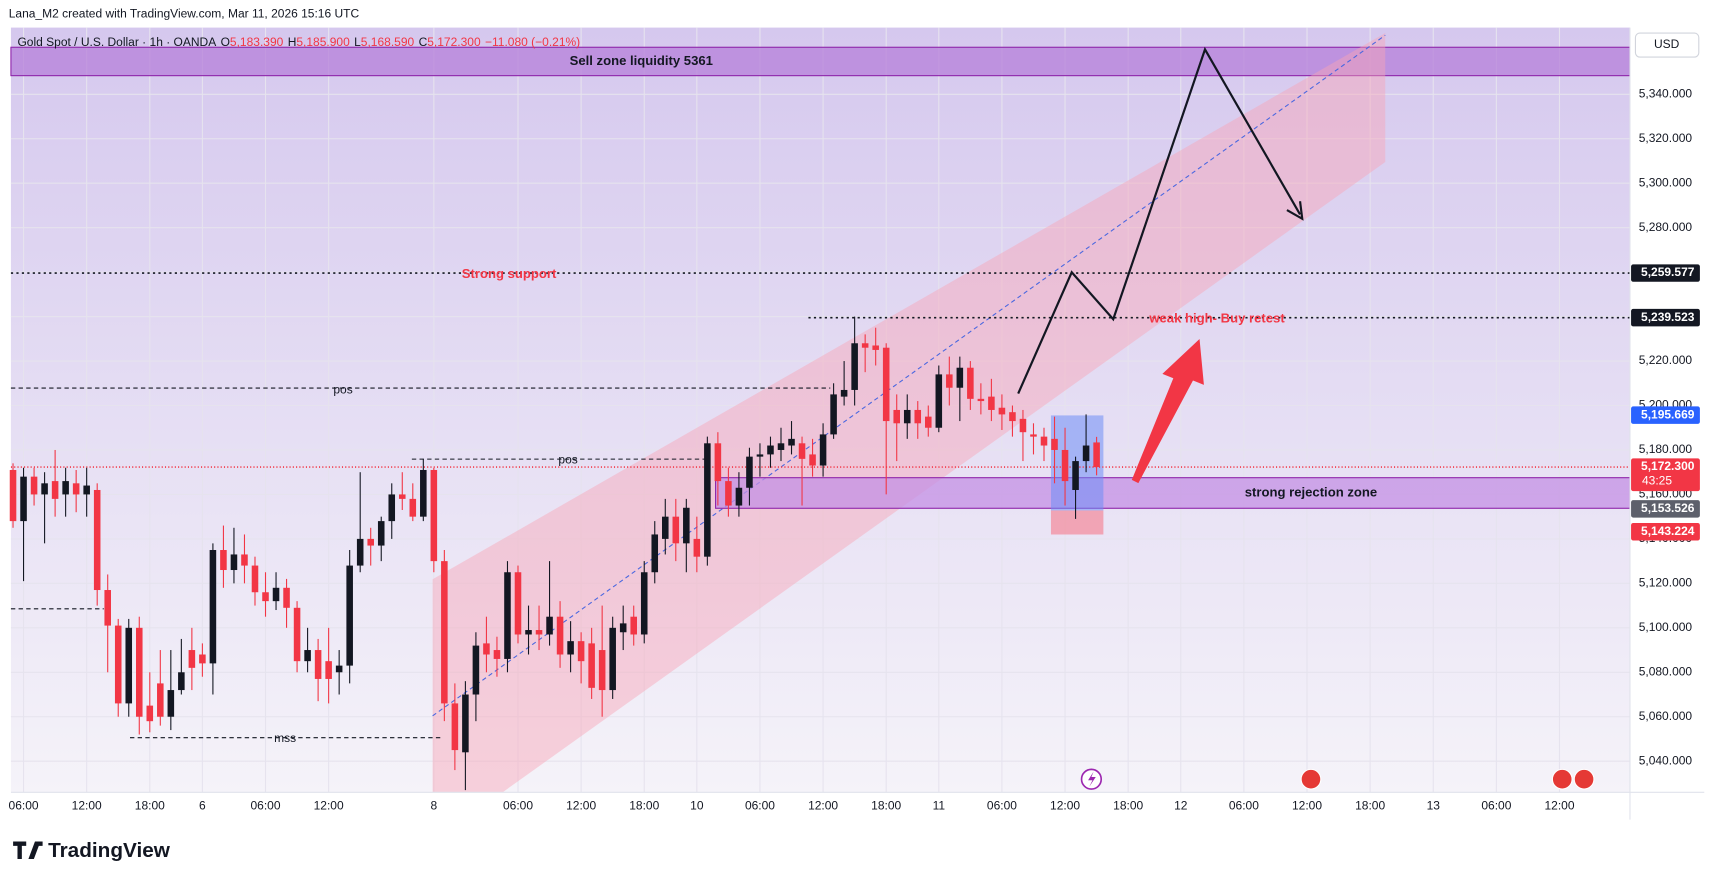 The image size is (1713, 880). I want to click on brand: TradingView, so click(109, 850).